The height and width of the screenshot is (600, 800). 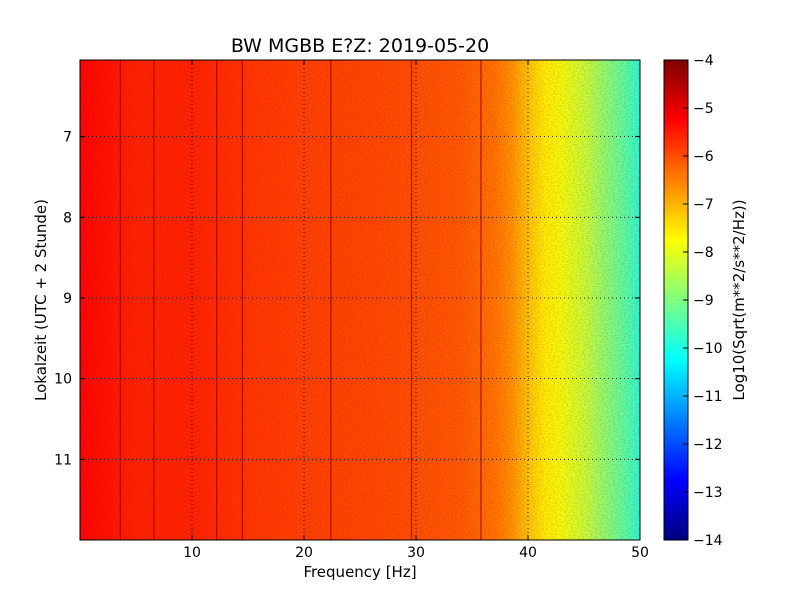 I want to click on colorbar-tick-label: −8, so click(x=703, y=253).